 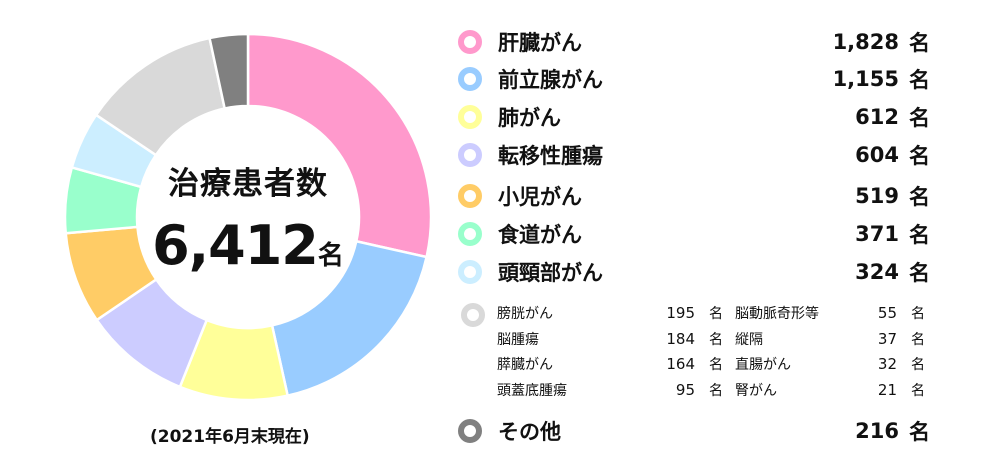 What do you see at coordinates (330, 256) in the screenshot?
I see `total-unit: 名` at bounding box center [330, 256].